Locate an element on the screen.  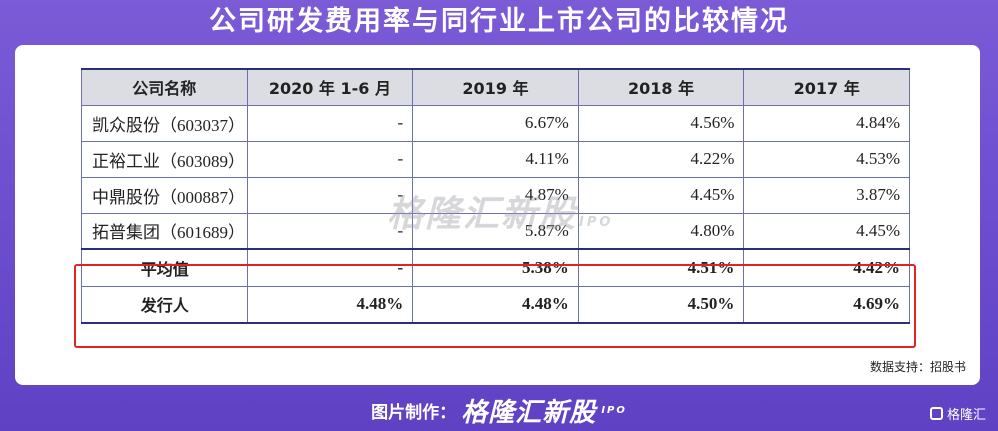
cell-2017: 4.53% is located at coordinates (826, 159).